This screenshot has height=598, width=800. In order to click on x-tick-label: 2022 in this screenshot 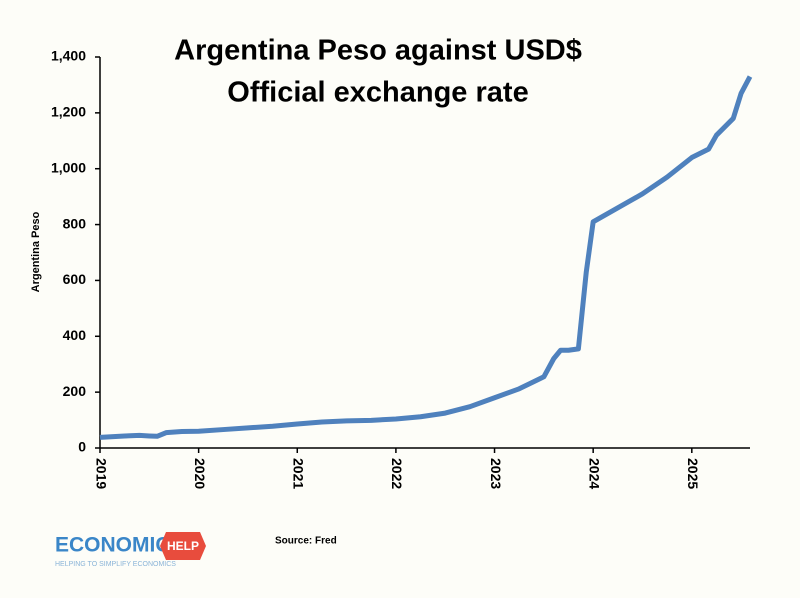, I will do `click(397, 473)`.